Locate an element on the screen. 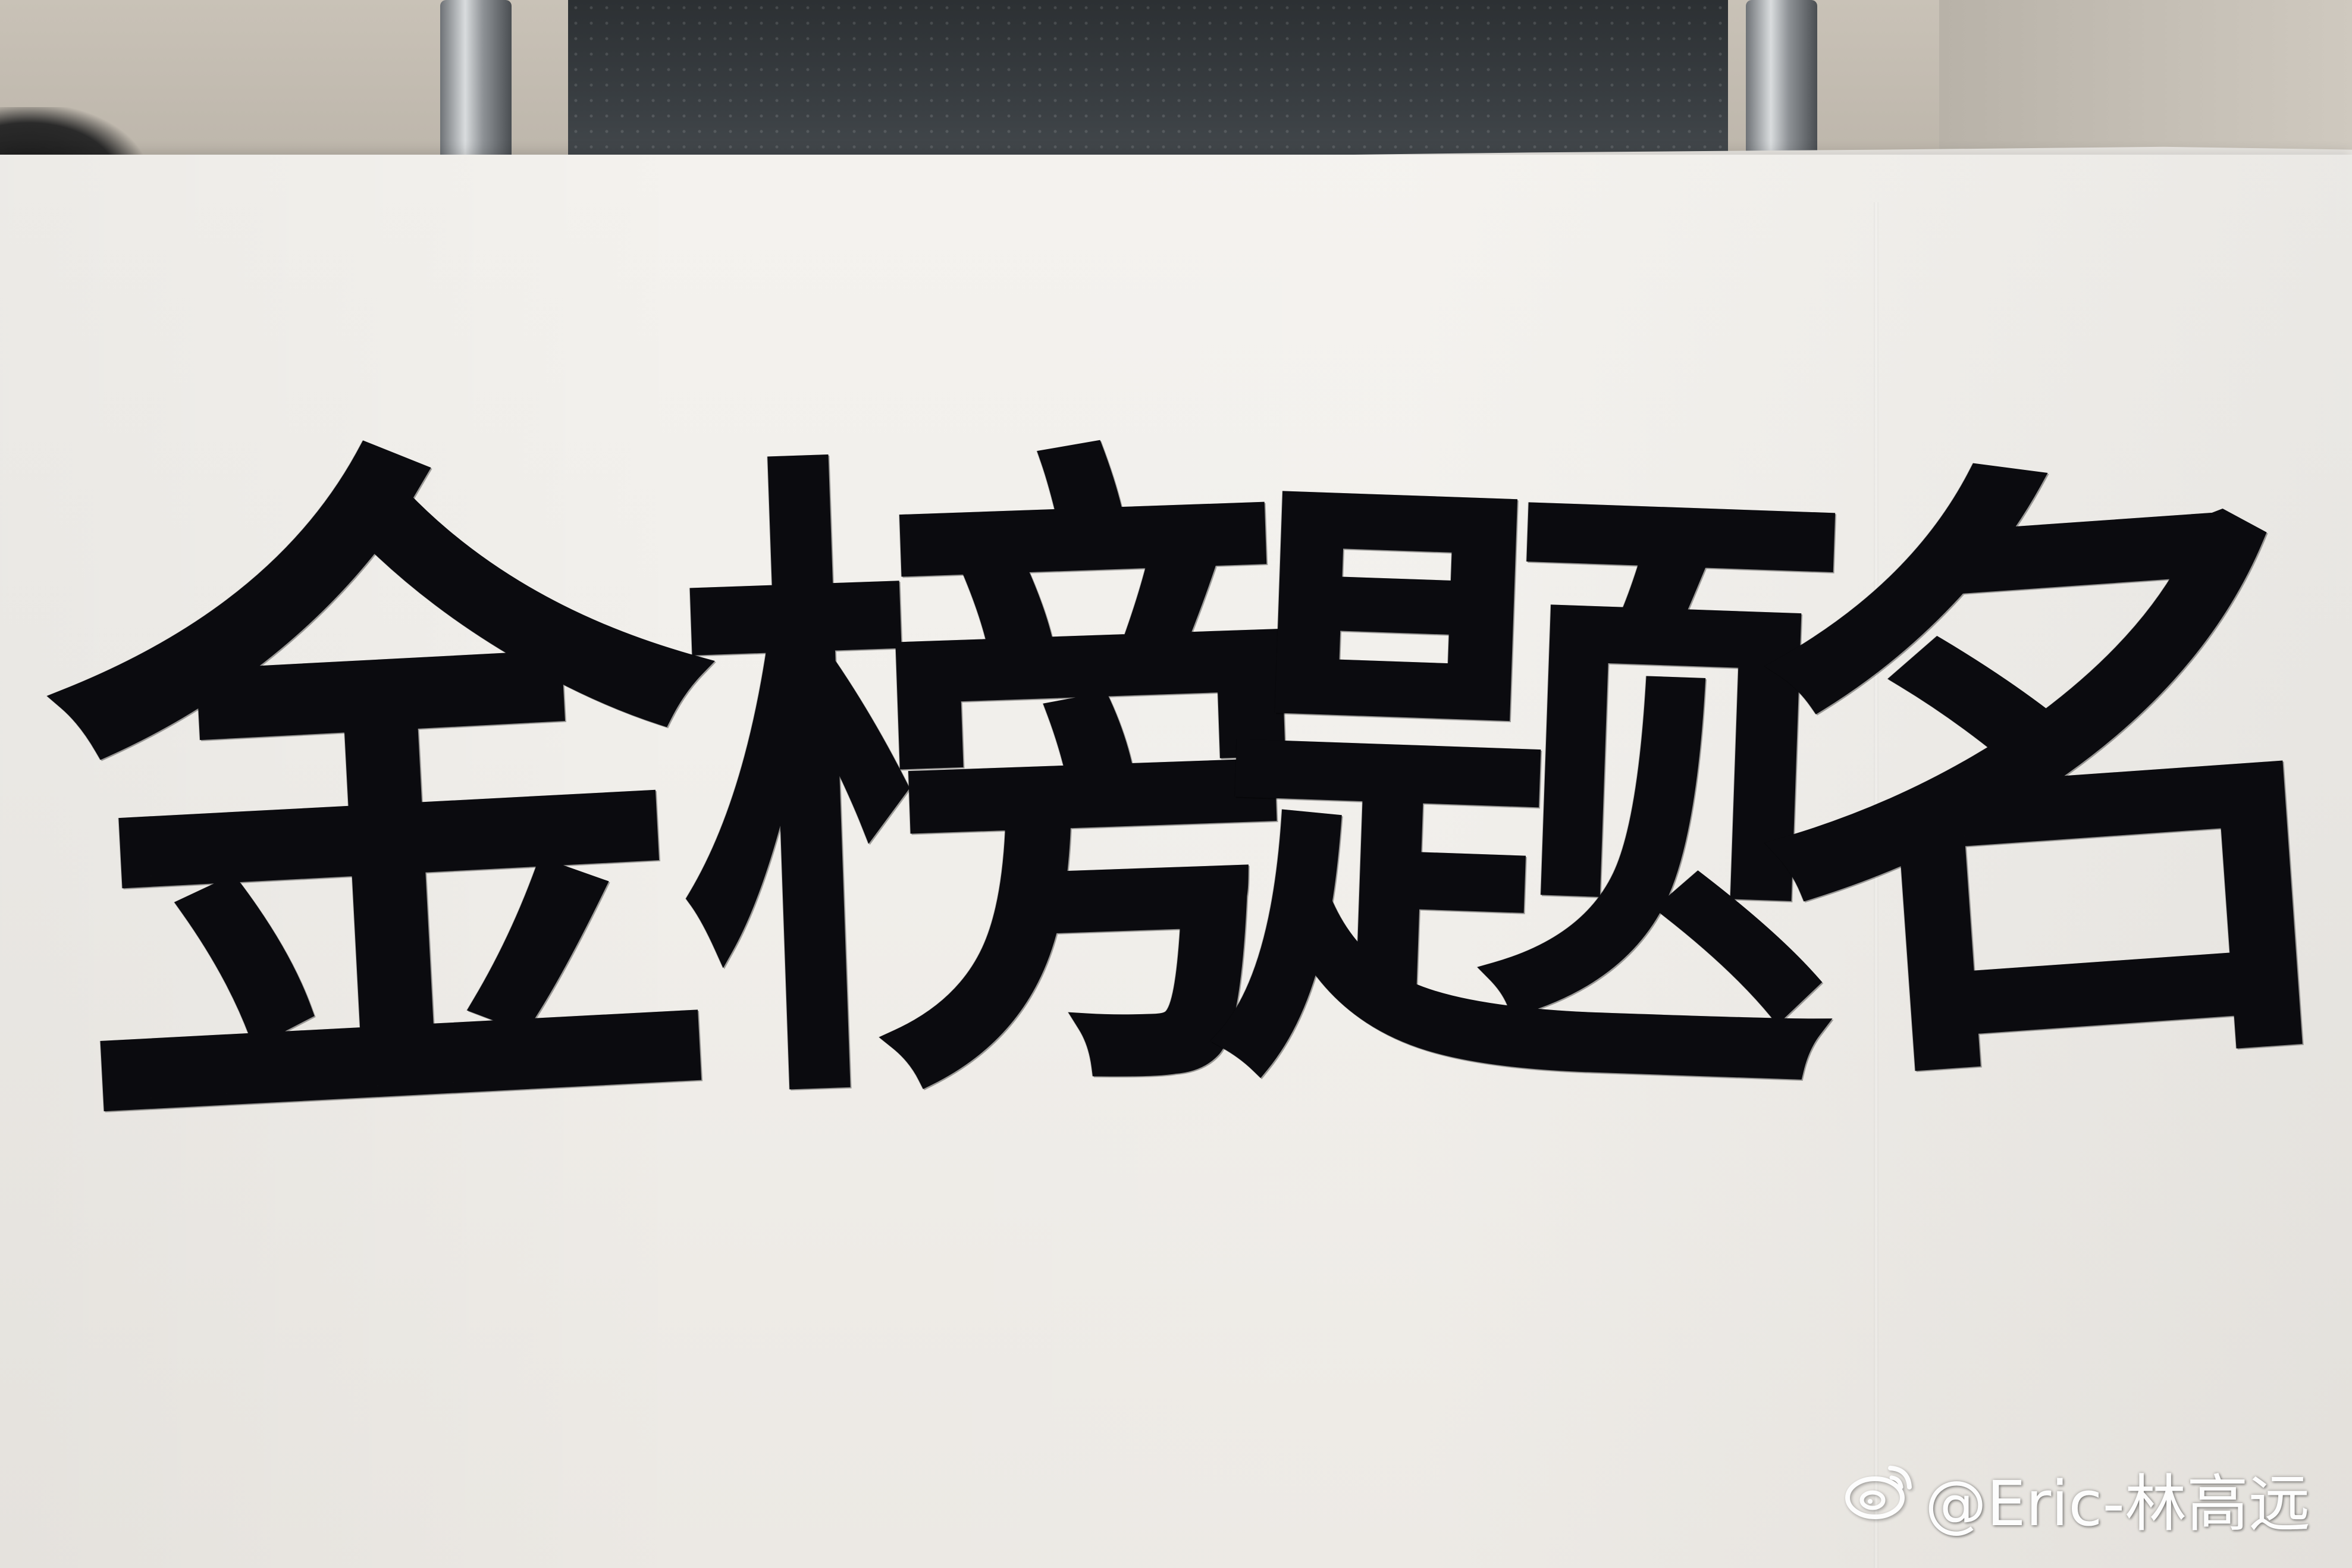 Image resolution: width=2352 pixels, height=1568 pixels. watermark-text: @Eric-林高远 is located at coordinates (2117, 1503).